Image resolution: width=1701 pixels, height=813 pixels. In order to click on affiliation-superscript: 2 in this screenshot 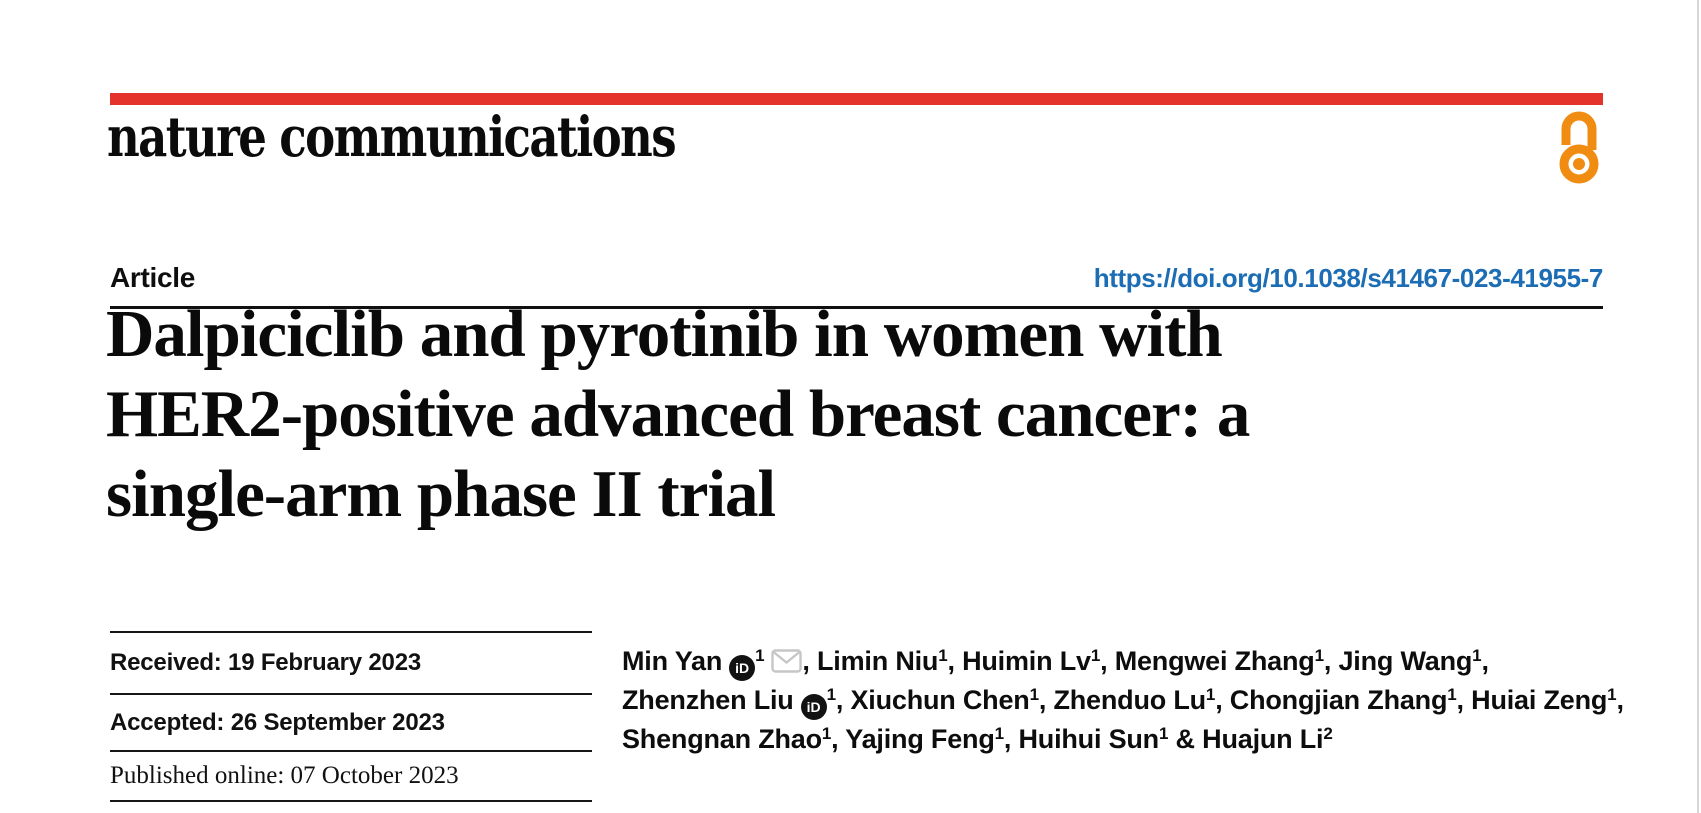, I will do `click(1328, 733)`.